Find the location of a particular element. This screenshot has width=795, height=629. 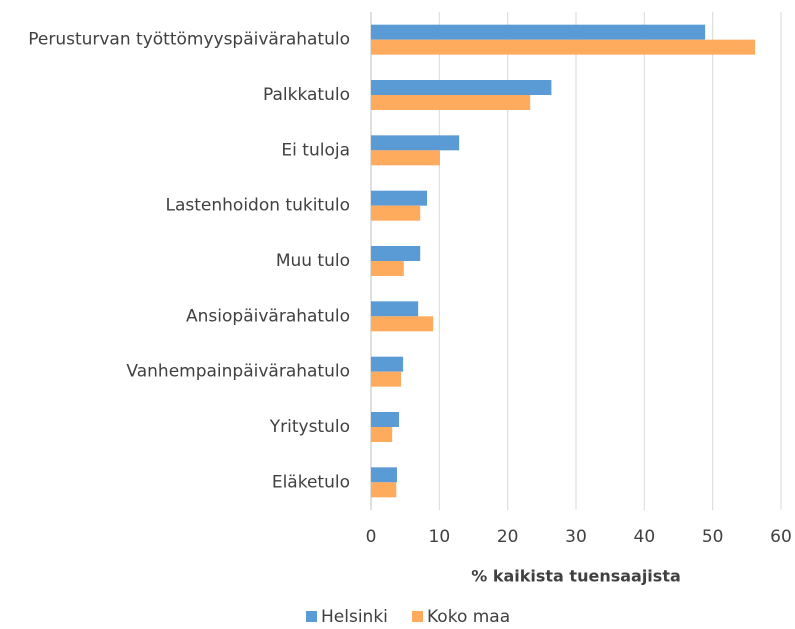

x-tick-label: 30 is located at coordinates (576, 537).